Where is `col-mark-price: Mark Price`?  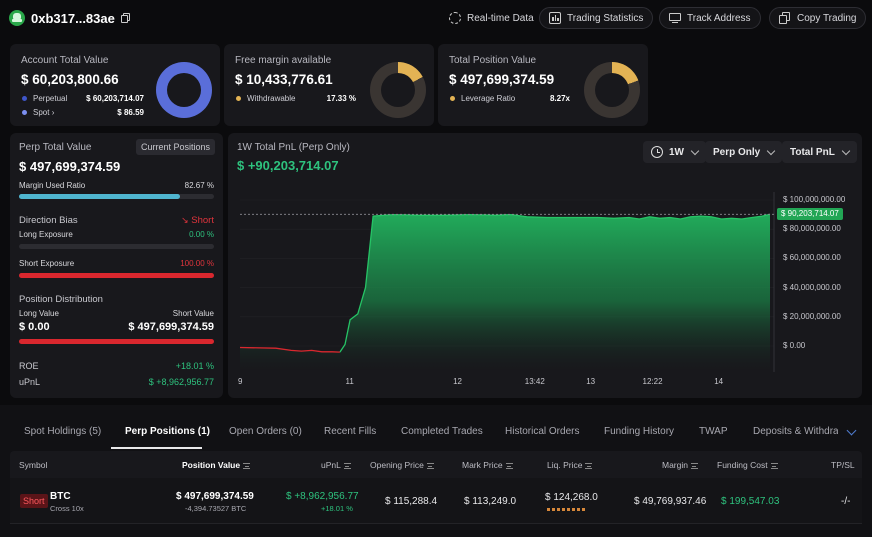
col-mark-price: Mark Price is located at coordinates (487, 465).